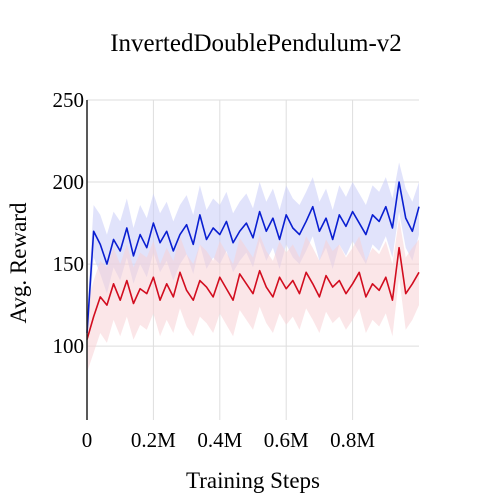 The height and width of the screenshot is (500, 500). What do you see at coordinates (253, 293) in the screenshot?
I see `series-1-line` at bounding box center [253, 293].